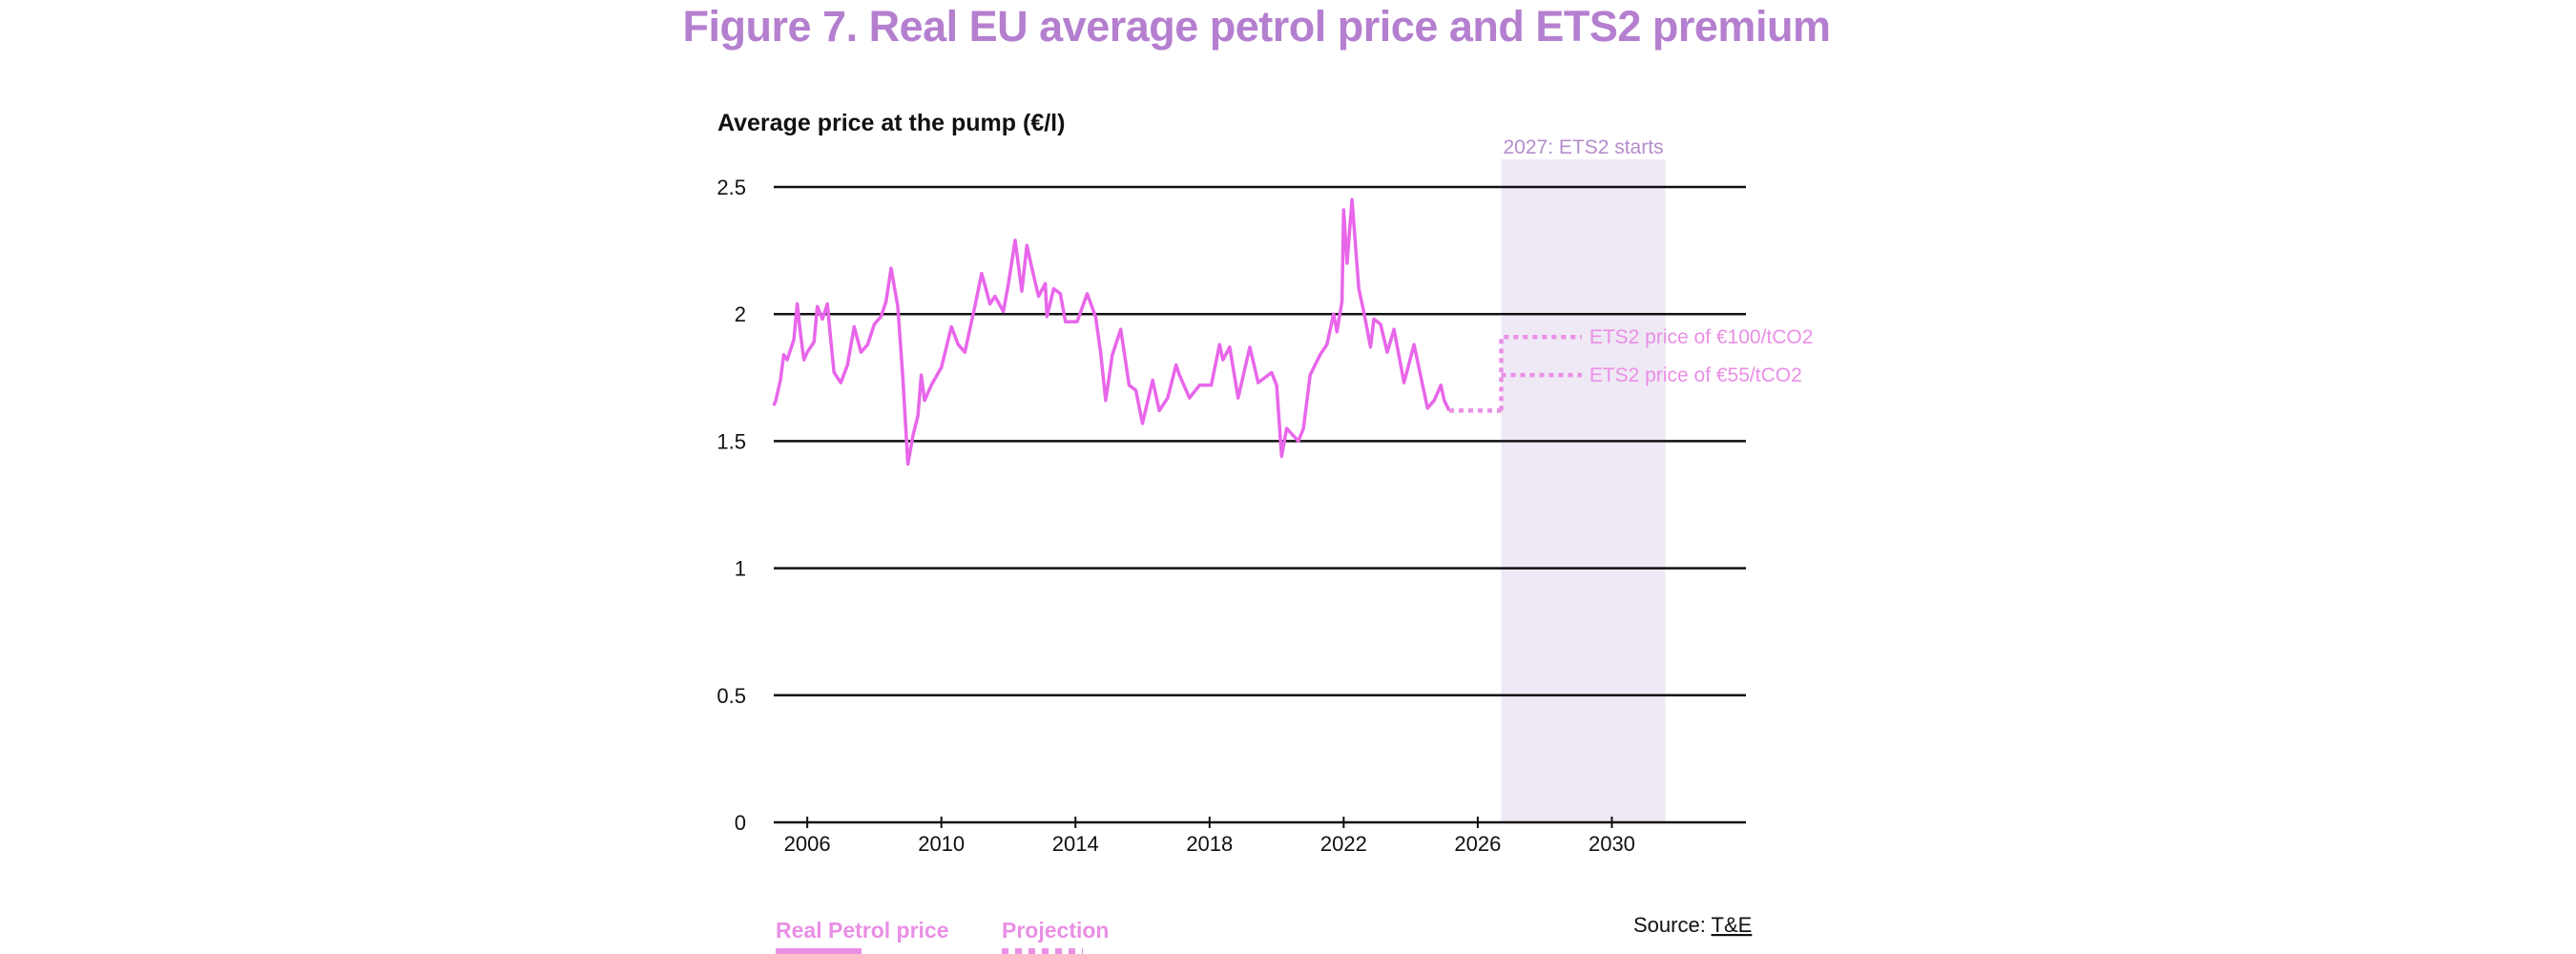 This screenshot has width=2576, height=954. Describe the element at coordinates (740, 314) in the screenshot. I see `y-tick-label: 2` at that location.